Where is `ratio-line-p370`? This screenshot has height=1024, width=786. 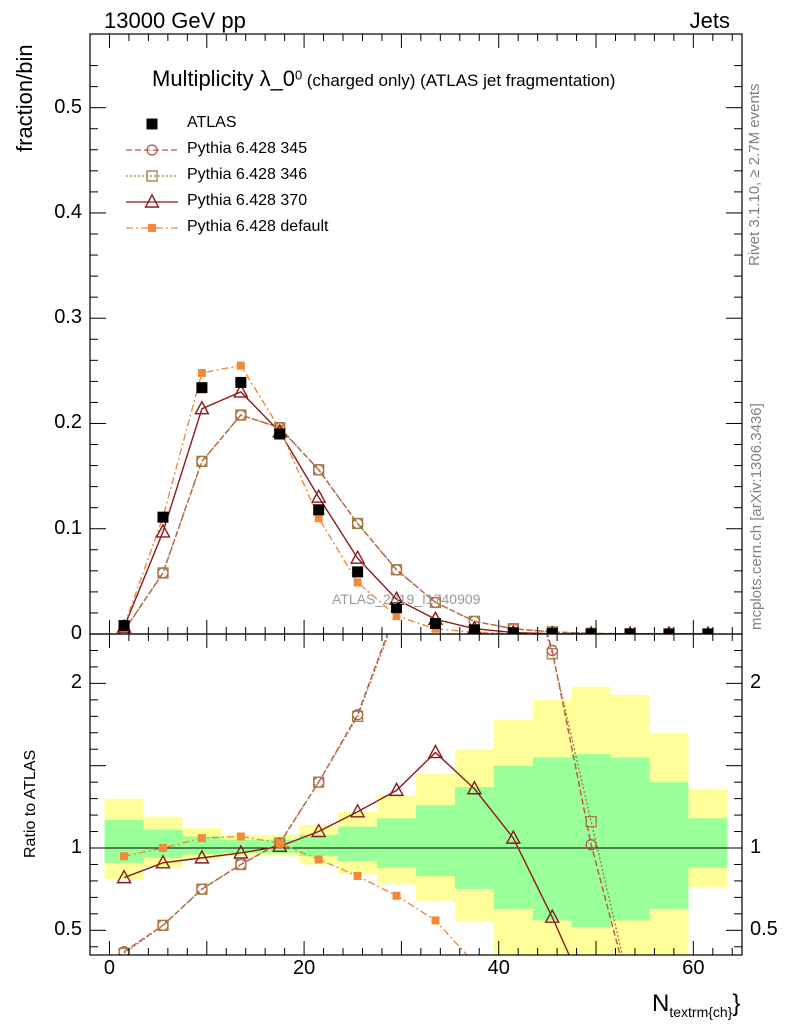 ratio-line-p370 is located at coordinates (346, 853).